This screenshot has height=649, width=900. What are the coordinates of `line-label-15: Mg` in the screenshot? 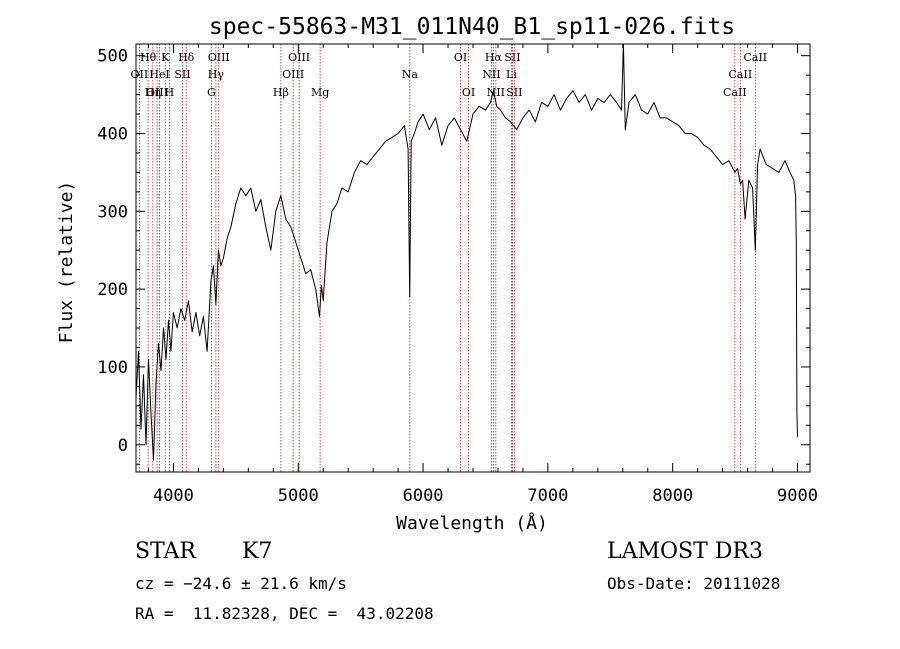 It's located at (320, 92).